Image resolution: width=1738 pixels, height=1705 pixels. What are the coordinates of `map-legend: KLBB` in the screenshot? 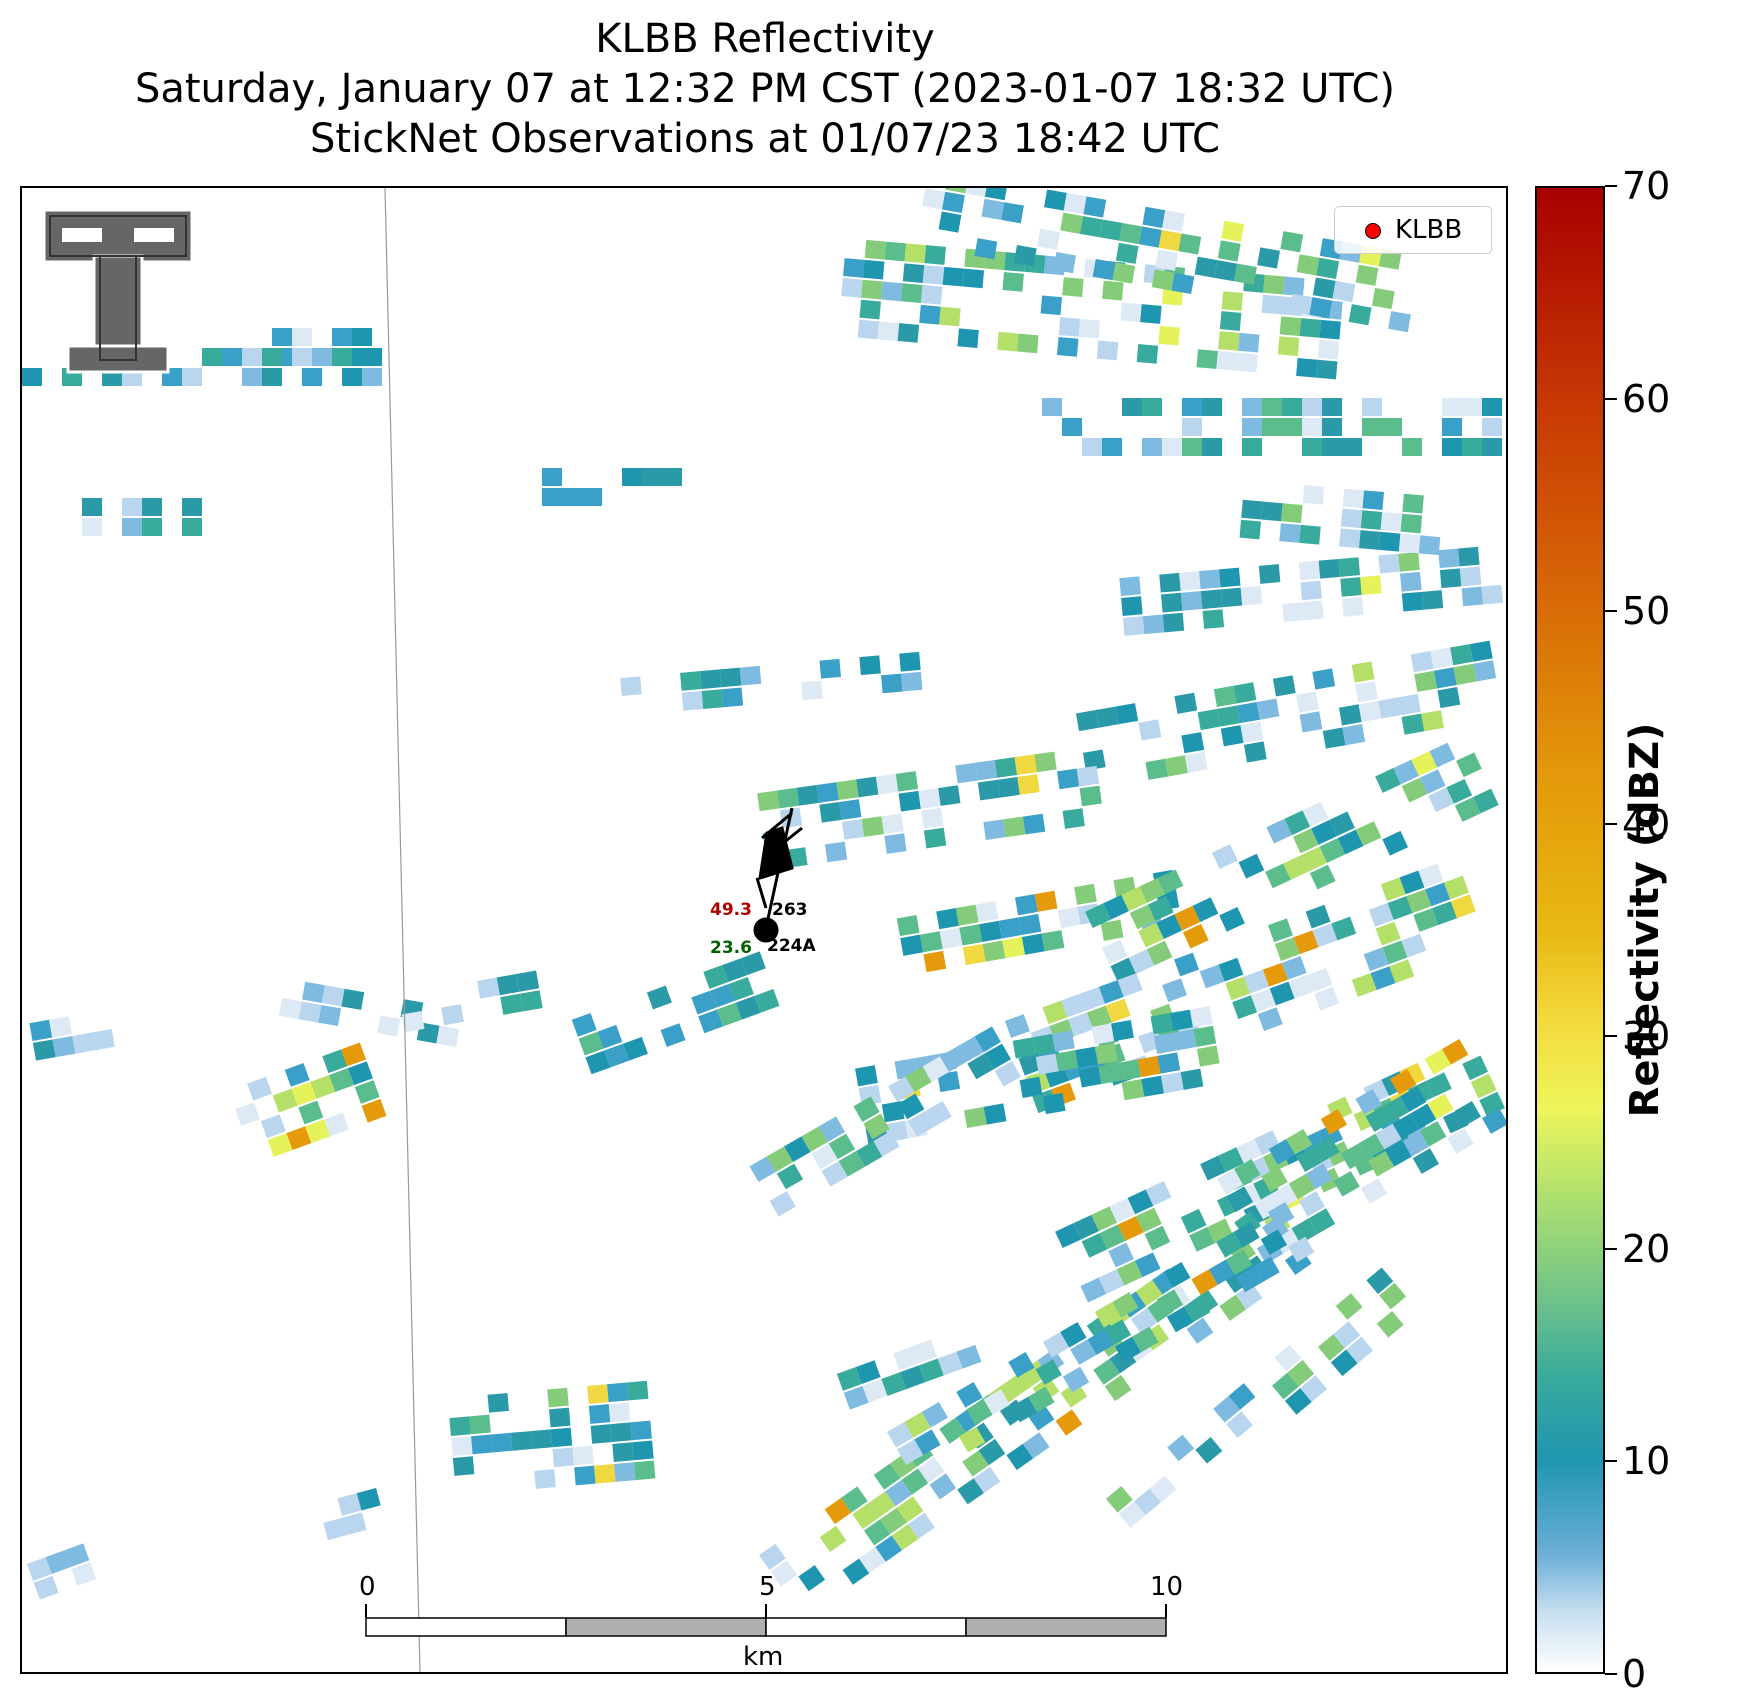 It's located at (1413, 230).